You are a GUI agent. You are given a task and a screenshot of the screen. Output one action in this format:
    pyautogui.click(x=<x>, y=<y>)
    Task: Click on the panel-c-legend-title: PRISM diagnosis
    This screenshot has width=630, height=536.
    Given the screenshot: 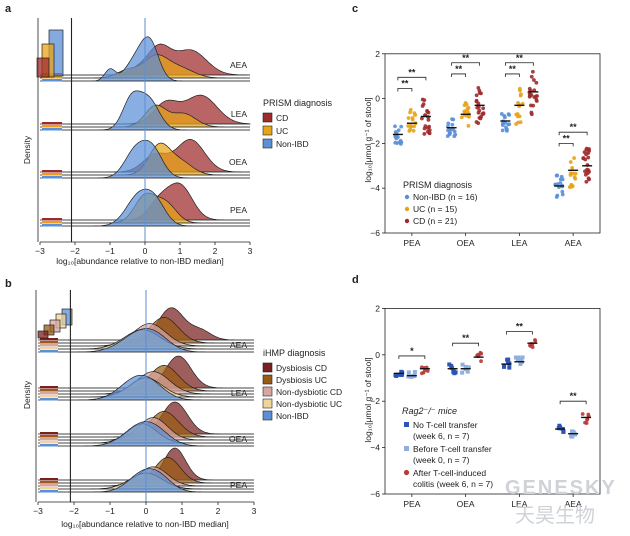 What is the action you would take?
    pyautogui.click(x=438, y=185)
    